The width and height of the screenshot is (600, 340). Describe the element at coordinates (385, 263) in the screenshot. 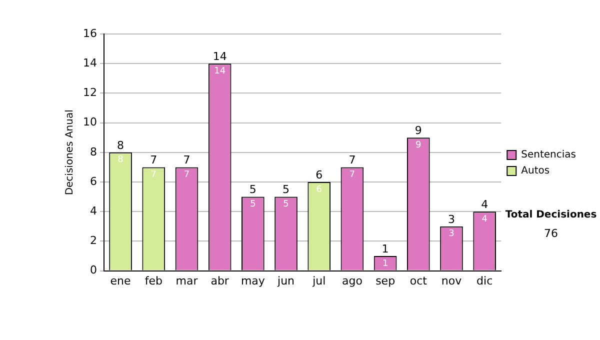

I see `data-label: 1` at that location.